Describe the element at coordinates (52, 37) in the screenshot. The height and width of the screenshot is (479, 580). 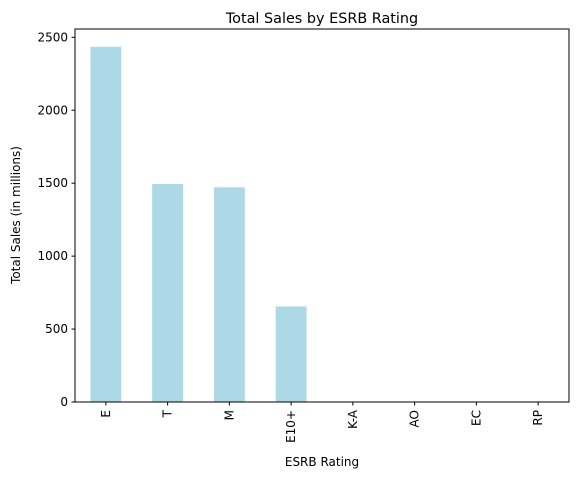
I see `y-tick-label: 2500` at that location.